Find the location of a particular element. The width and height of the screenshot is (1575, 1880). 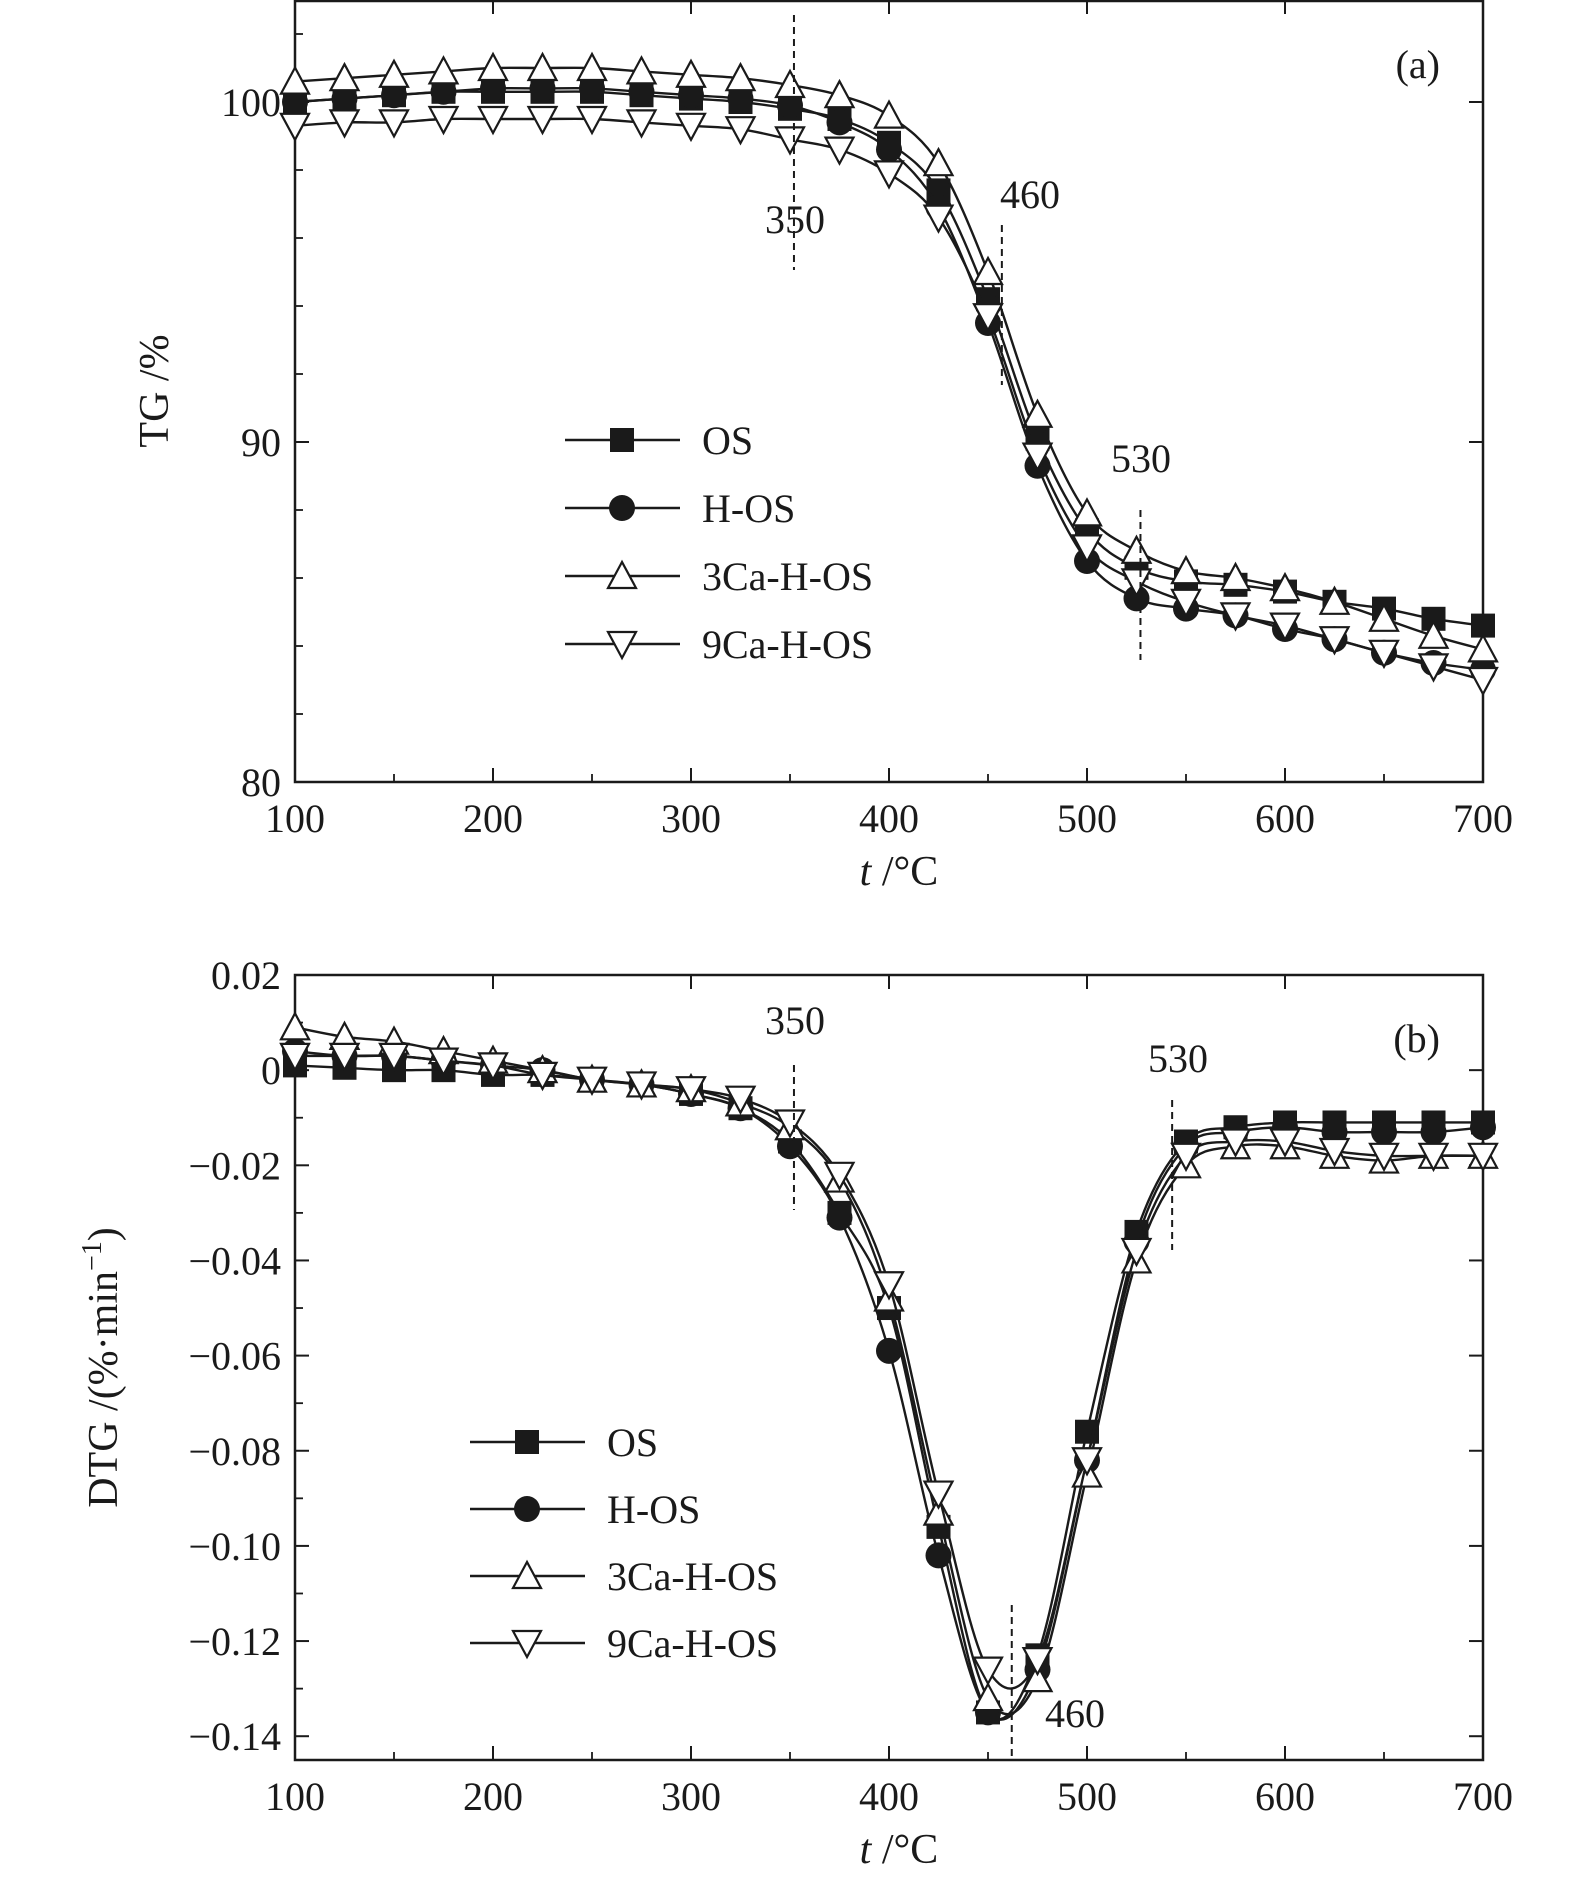

x-axis-title-var: t is located at coordinates (866, 1850).